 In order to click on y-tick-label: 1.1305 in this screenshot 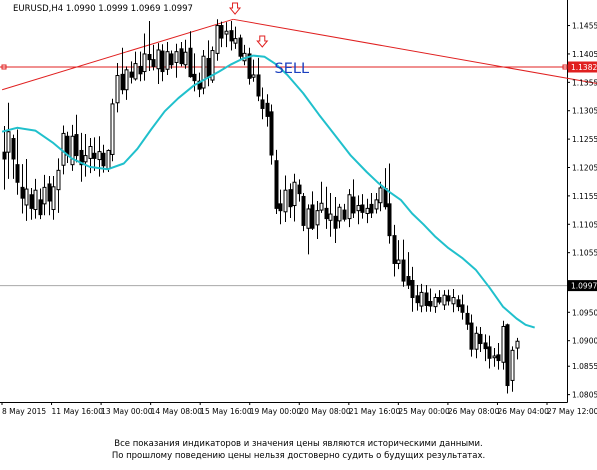, I will do `click(584, 111)`.